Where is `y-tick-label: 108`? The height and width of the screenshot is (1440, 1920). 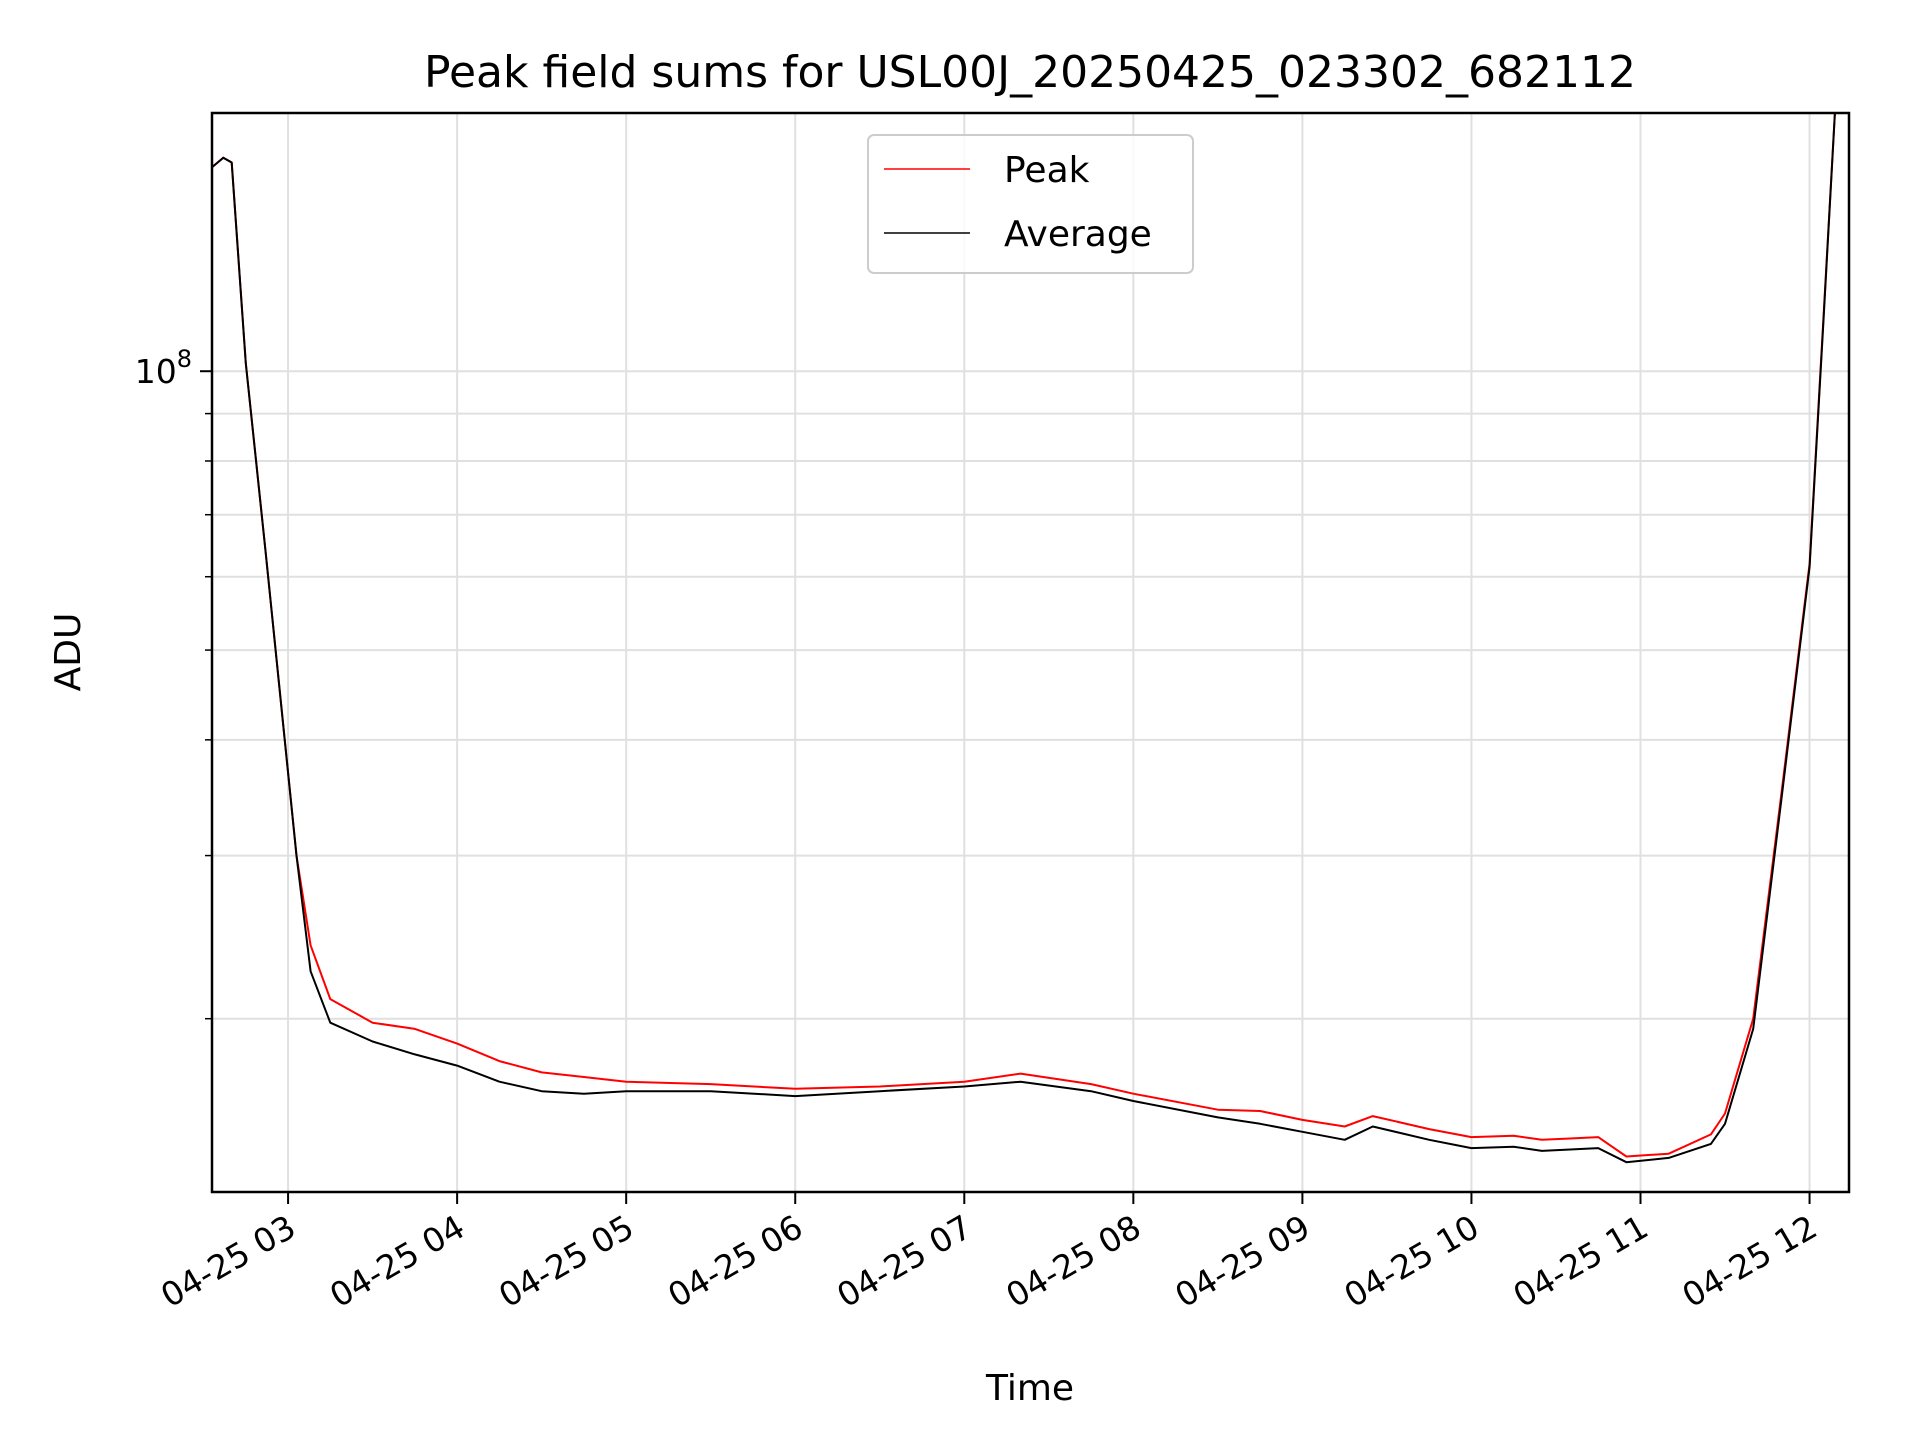
y-tick-label: 108 is located at coordinates (163, 368).